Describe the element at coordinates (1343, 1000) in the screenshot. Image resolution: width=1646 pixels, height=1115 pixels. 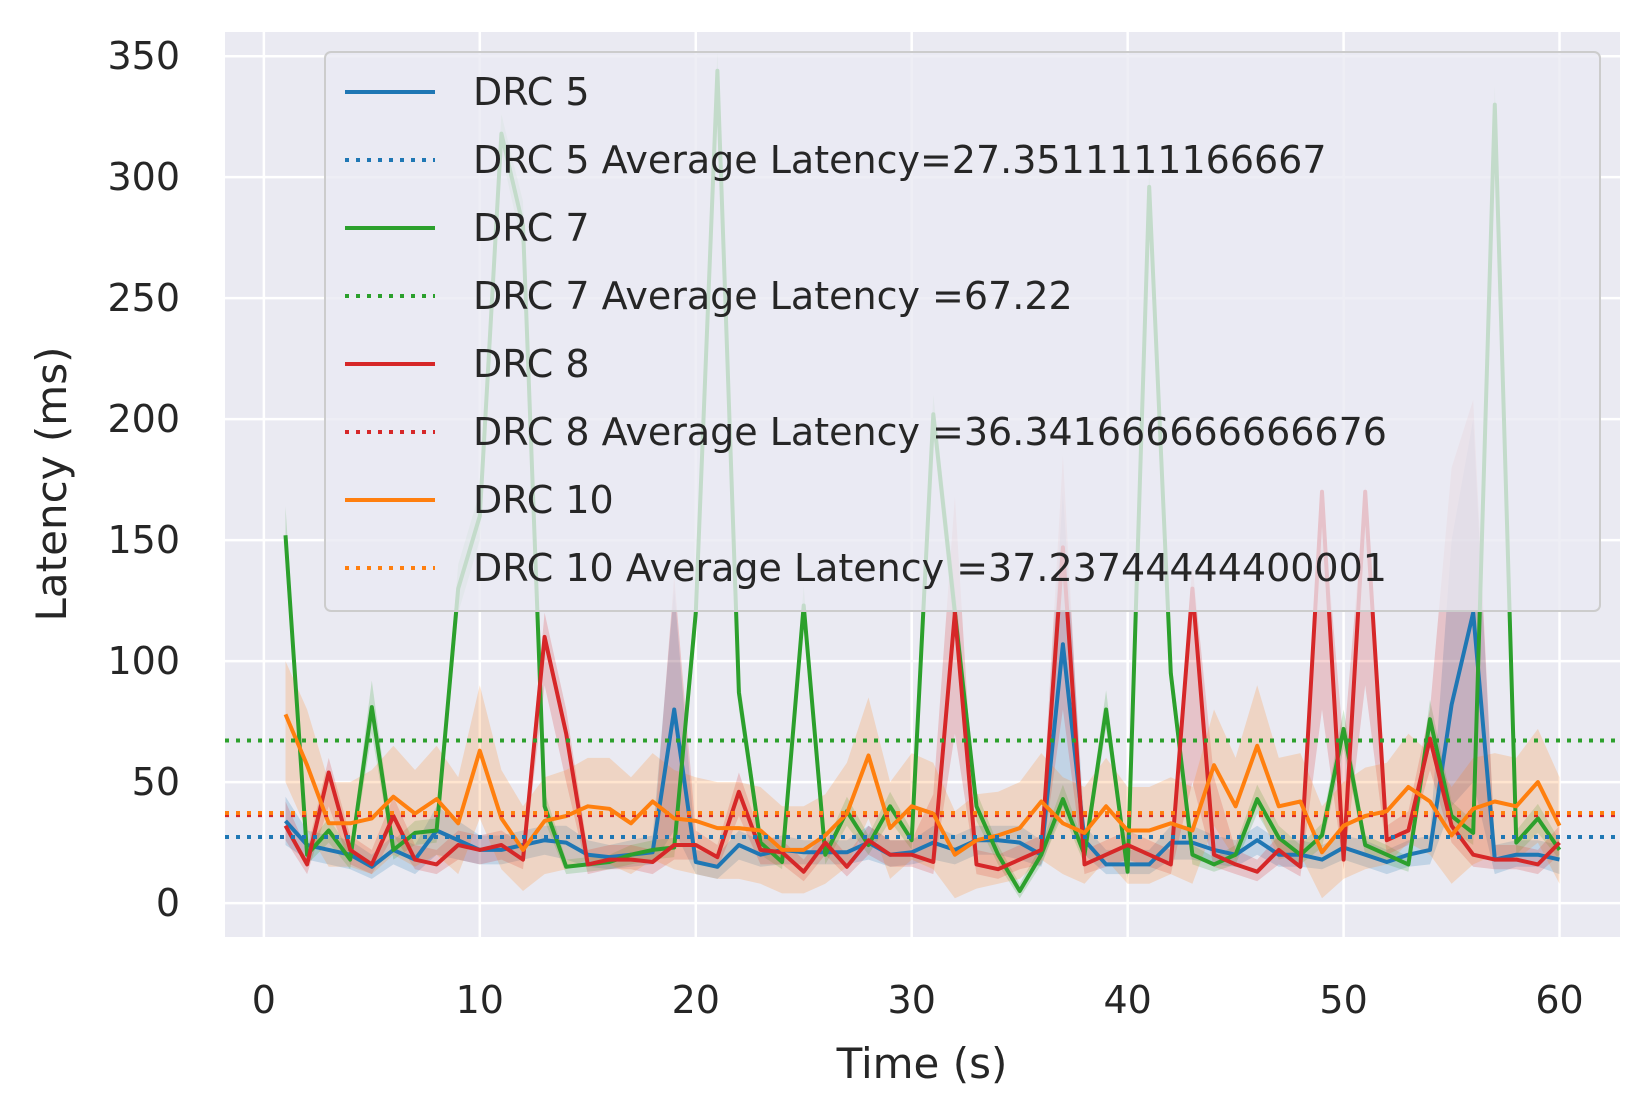
I see `x-tick-label: 50` at that location.